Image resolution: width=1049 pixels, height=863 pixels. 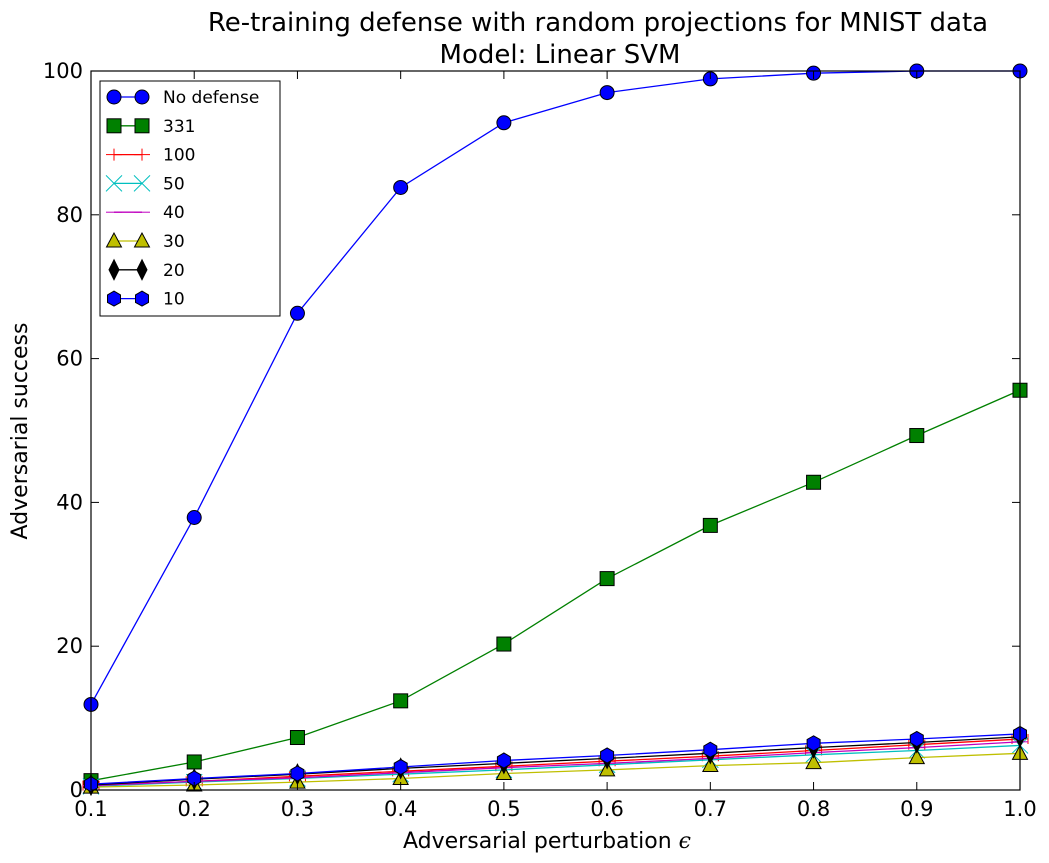 I want to click on chart-subtitle: Model: Linear SVM, so click(x=560, y=55).